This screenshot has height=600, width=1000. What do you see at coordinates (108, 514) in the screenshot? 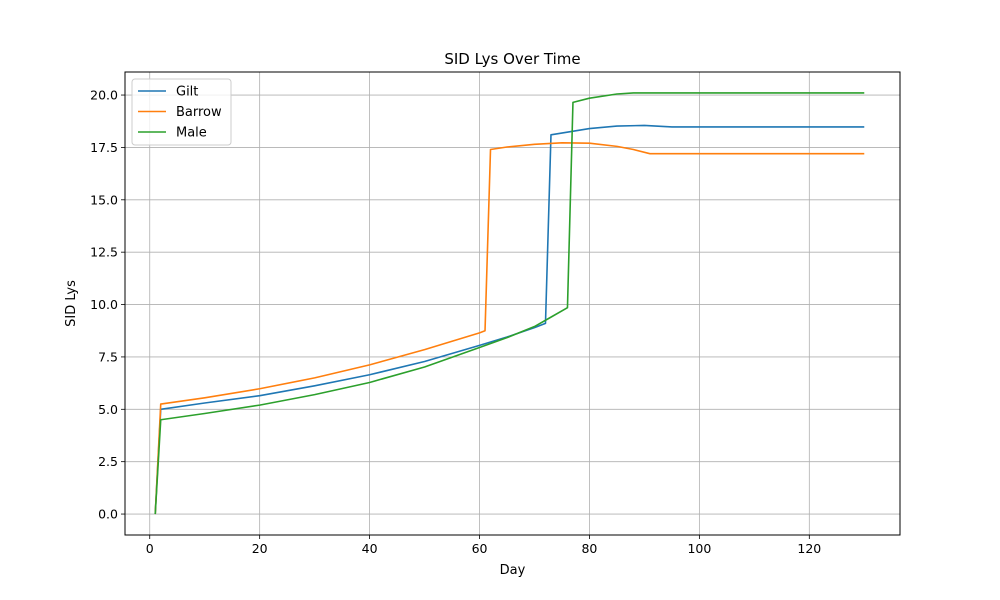
I see `y-tick-label: 0.0` at bounding box center [108, 514].